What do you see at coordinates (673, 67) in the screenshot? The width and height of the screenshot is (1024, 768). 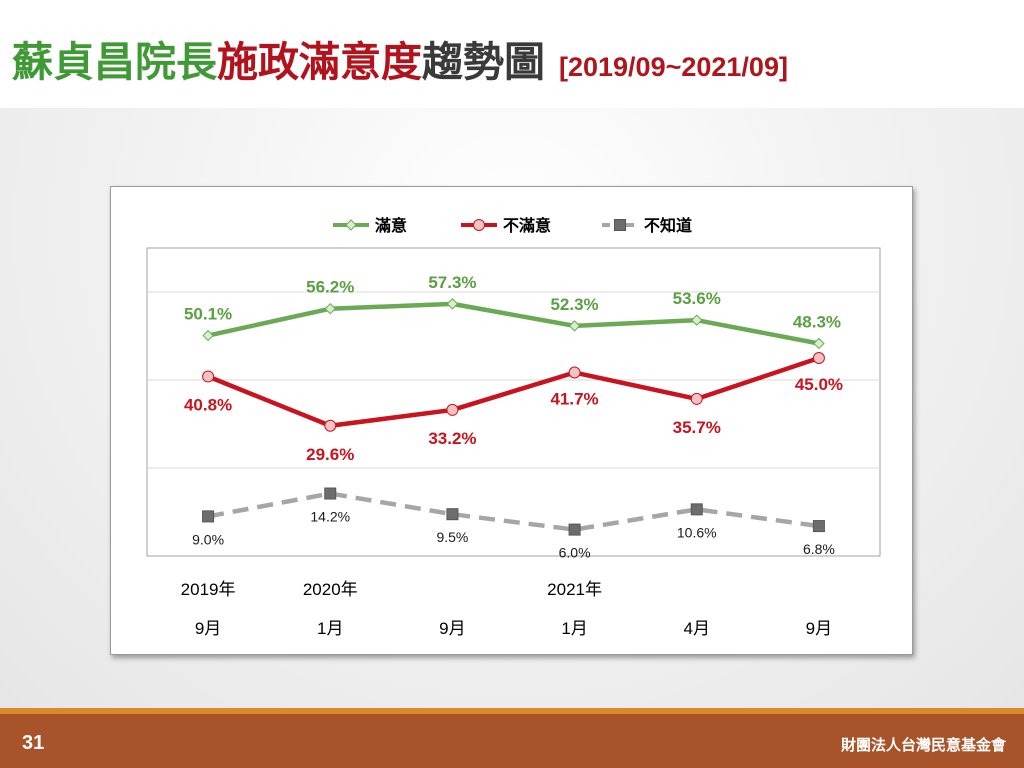 I see `title-date-range: [2019/09~2021/09]` at bounding box center [673, 67].